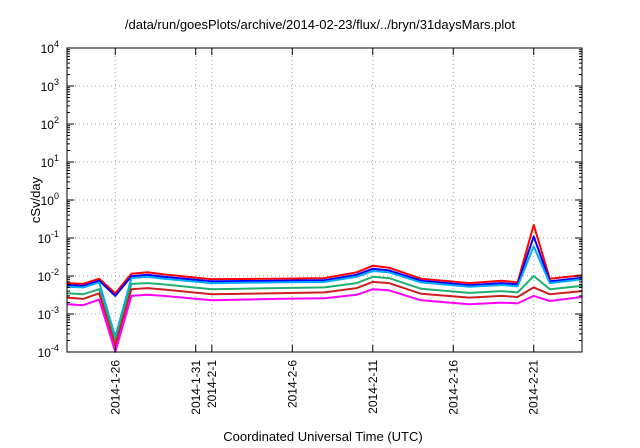  I want to click on y-axis-label: cSv/day, so click(35, 199).